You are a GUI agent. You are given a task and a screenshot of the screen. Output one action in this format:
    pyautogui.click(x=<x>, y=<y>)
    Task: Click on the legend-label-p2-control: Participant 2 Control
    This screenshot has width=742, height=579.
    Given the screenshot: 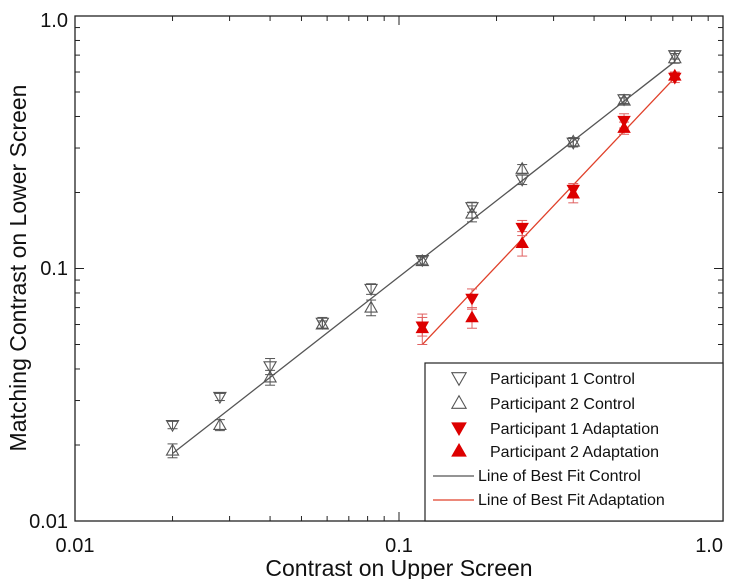 What is the action you would take?
    pyautogui.click(x=562, y=404)
    